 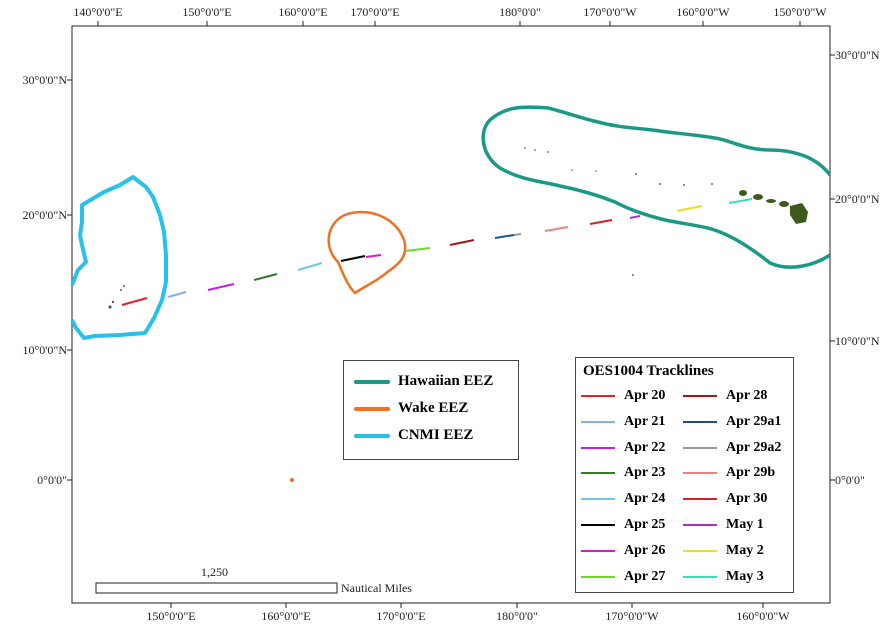 I want to click on trackline-legend-title: OES1004 Tracklines, so click(x=648, y=371).